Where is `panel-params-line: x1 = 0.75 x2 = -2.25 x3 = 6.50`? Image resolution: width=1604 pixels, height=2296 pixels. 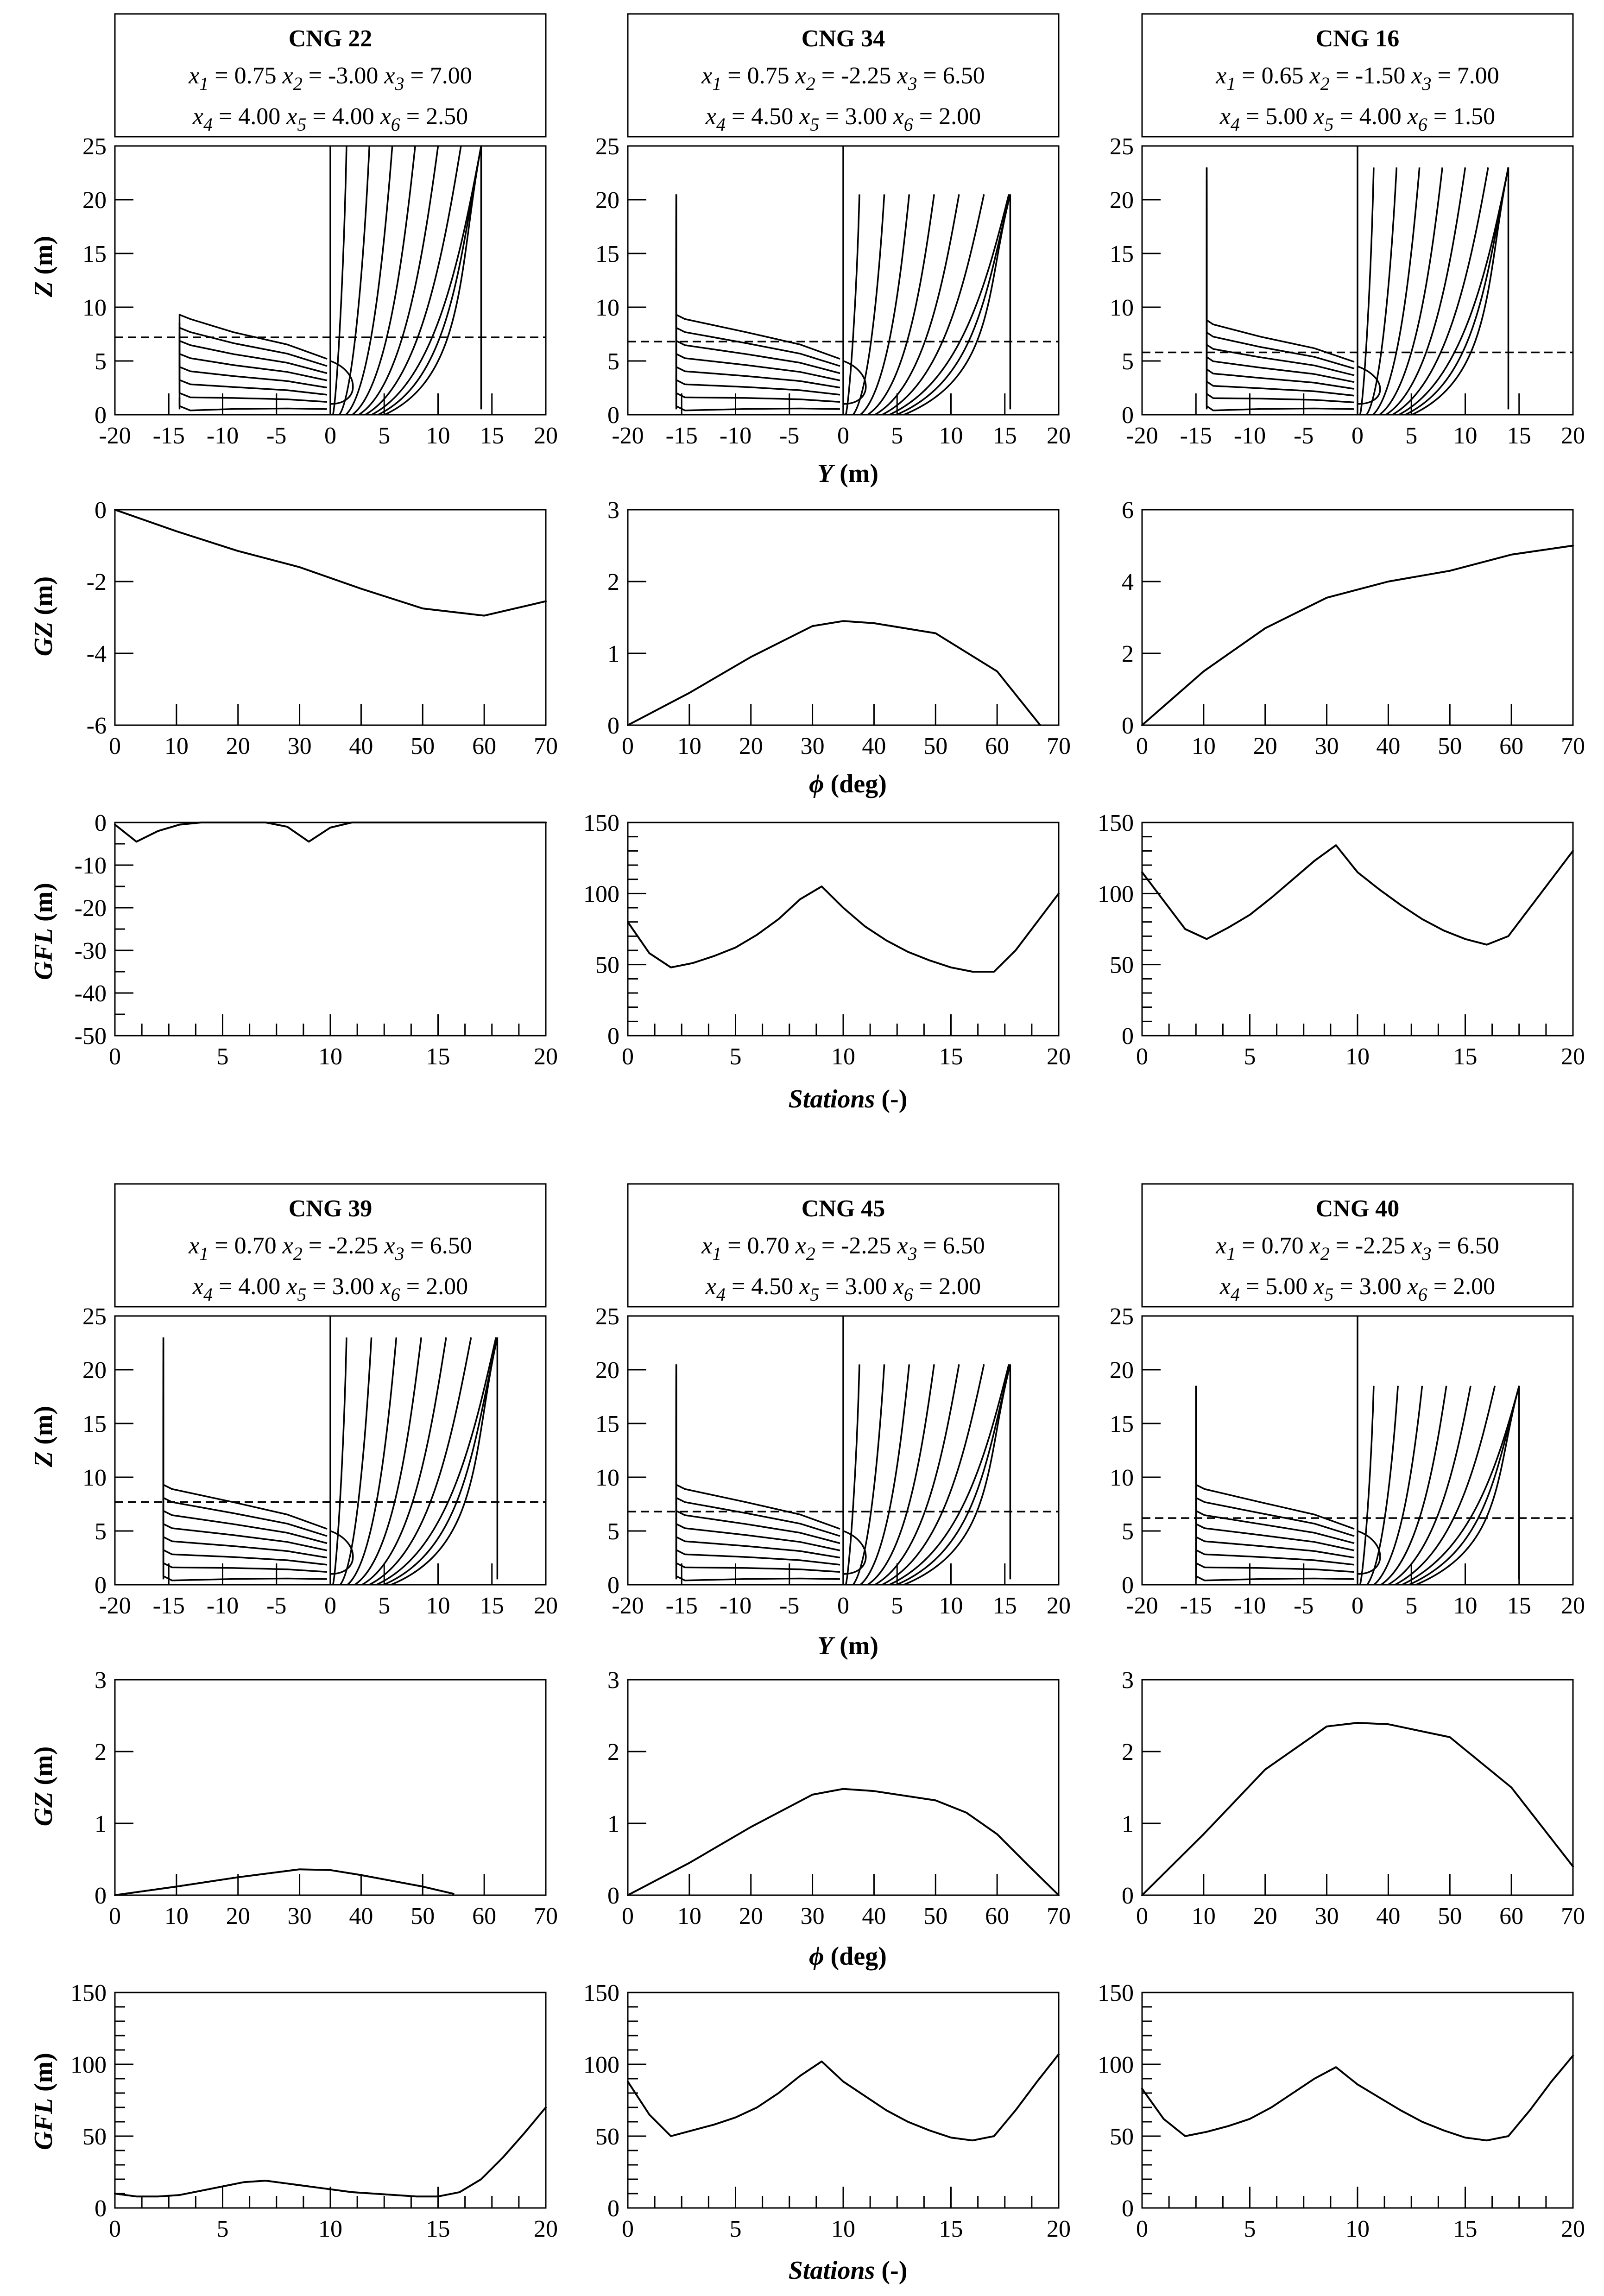
panel-params-line: x1 = 0.75 x2 = -2.25 x3 = 6.50 is located at coordinates (843, 78).